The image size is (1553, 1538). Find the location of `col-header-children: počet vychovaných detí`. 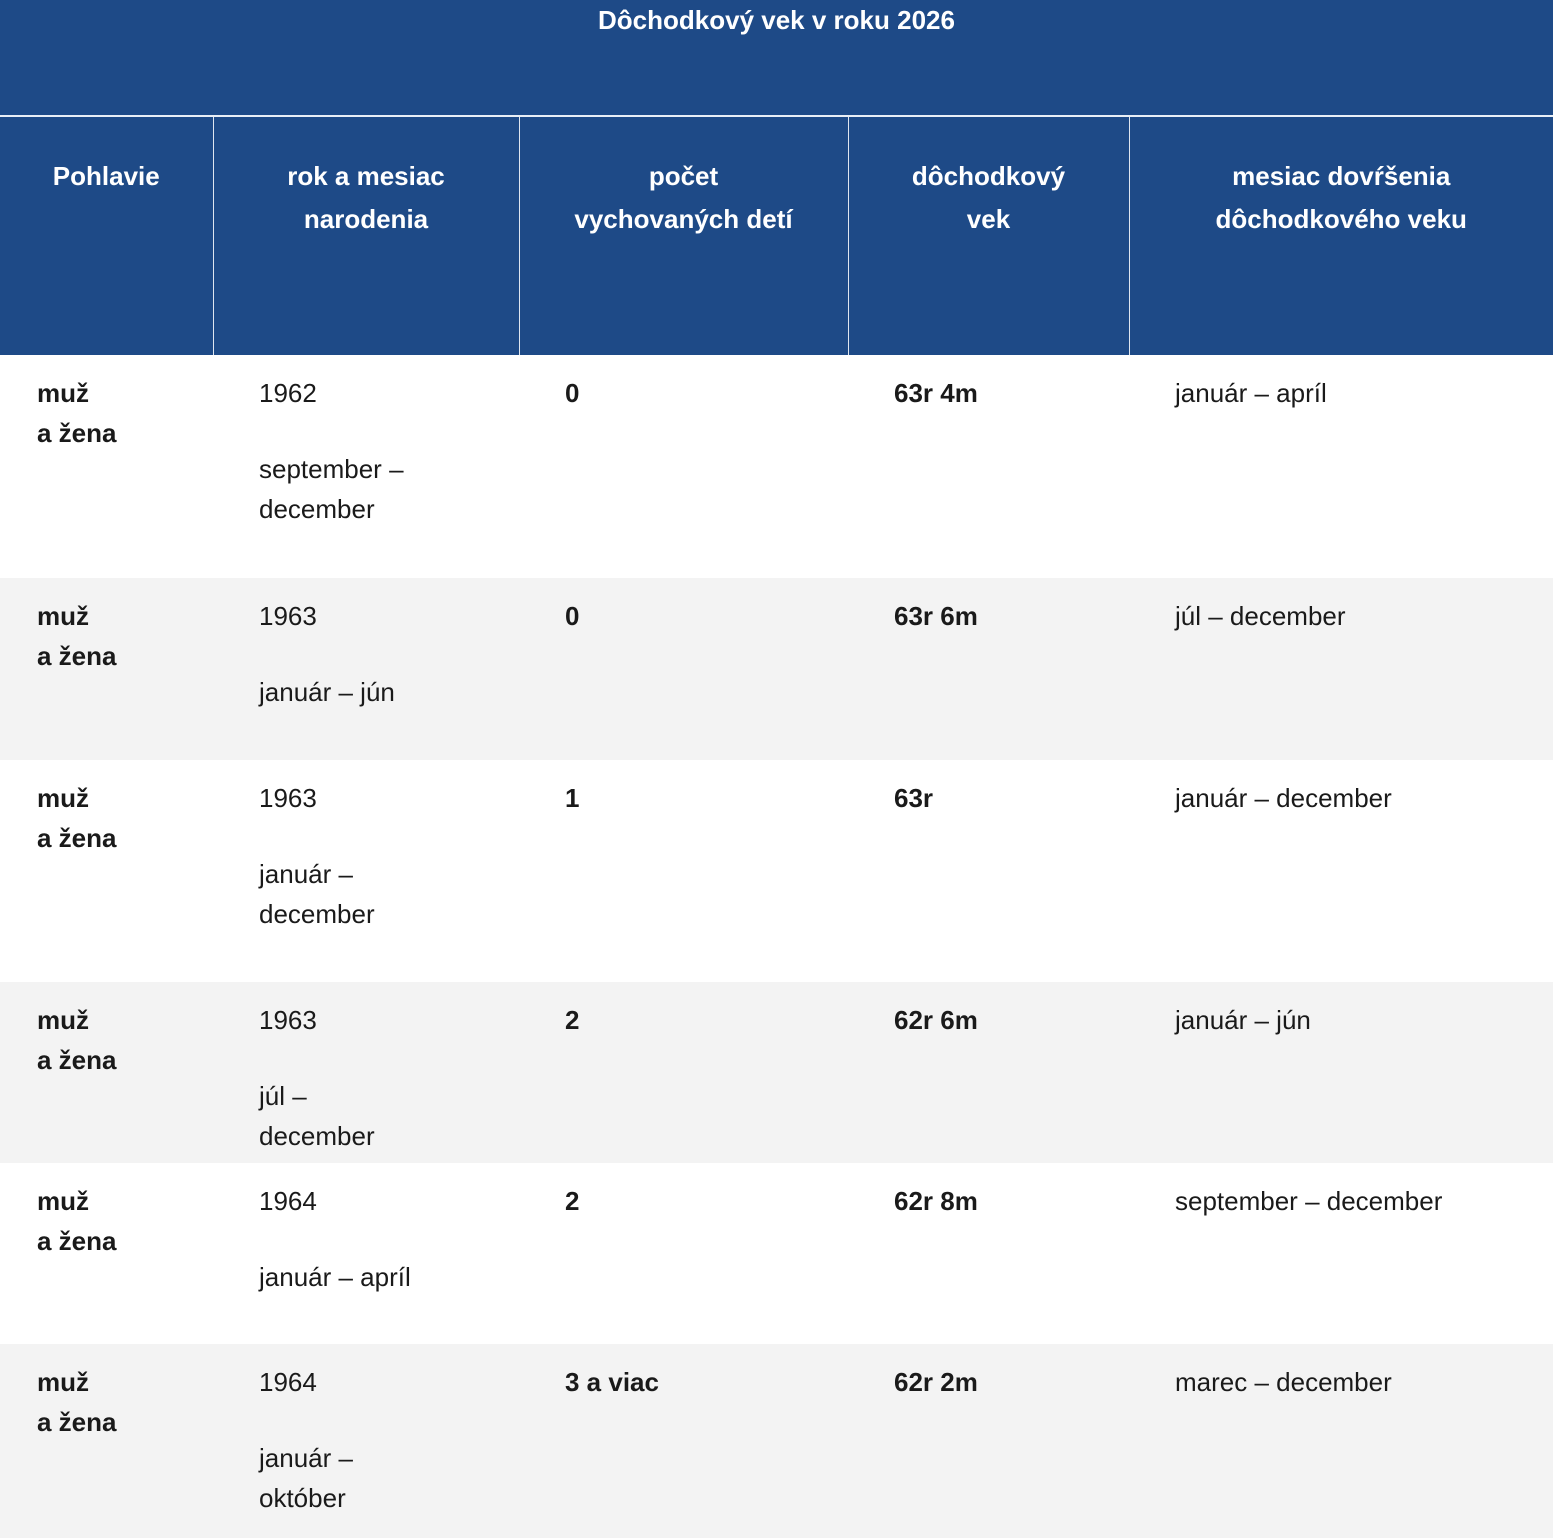

col-header-children: počet vychovaných detí is located at coordinates (683, 235).